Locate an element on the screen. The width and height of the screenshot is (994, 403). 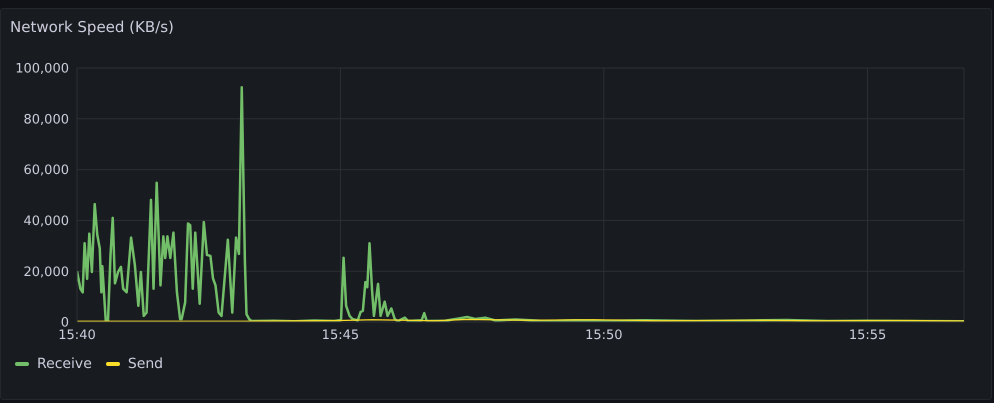
y-tick-label: 80,000 is located at coordinates (46, 120).